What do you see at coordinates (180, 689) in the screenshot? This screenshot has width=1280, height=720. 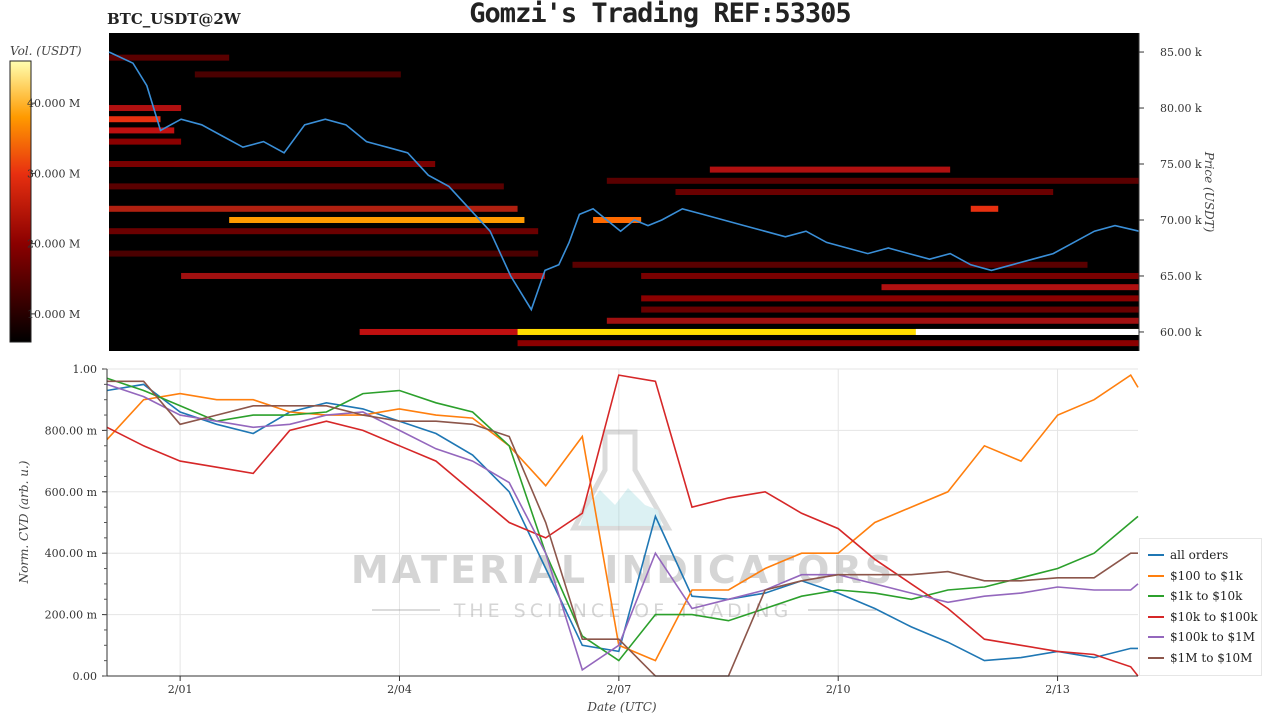 I see `cvd-x-tick-label: 2/01` at bounding box center [180, 689].